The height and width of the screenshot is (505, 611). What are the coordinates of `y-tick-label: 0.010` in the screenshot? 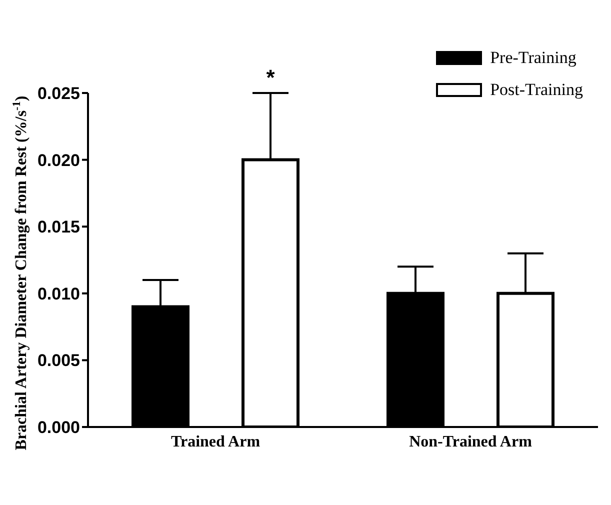 It's located at (58, 294).